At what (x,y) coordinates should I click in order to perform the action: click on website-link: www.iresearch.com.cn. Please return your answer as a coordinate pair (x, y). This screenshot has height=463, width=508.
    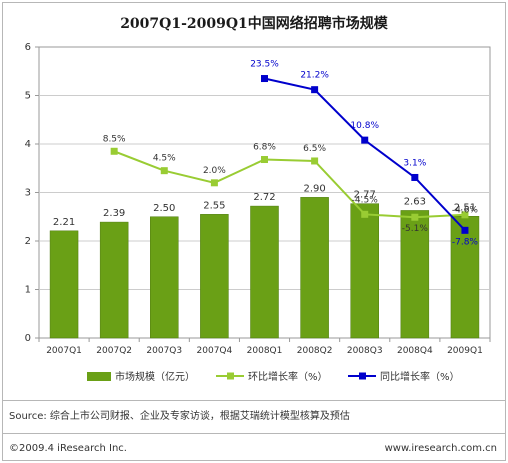
    Looking at the image, I should click on (440, 448).